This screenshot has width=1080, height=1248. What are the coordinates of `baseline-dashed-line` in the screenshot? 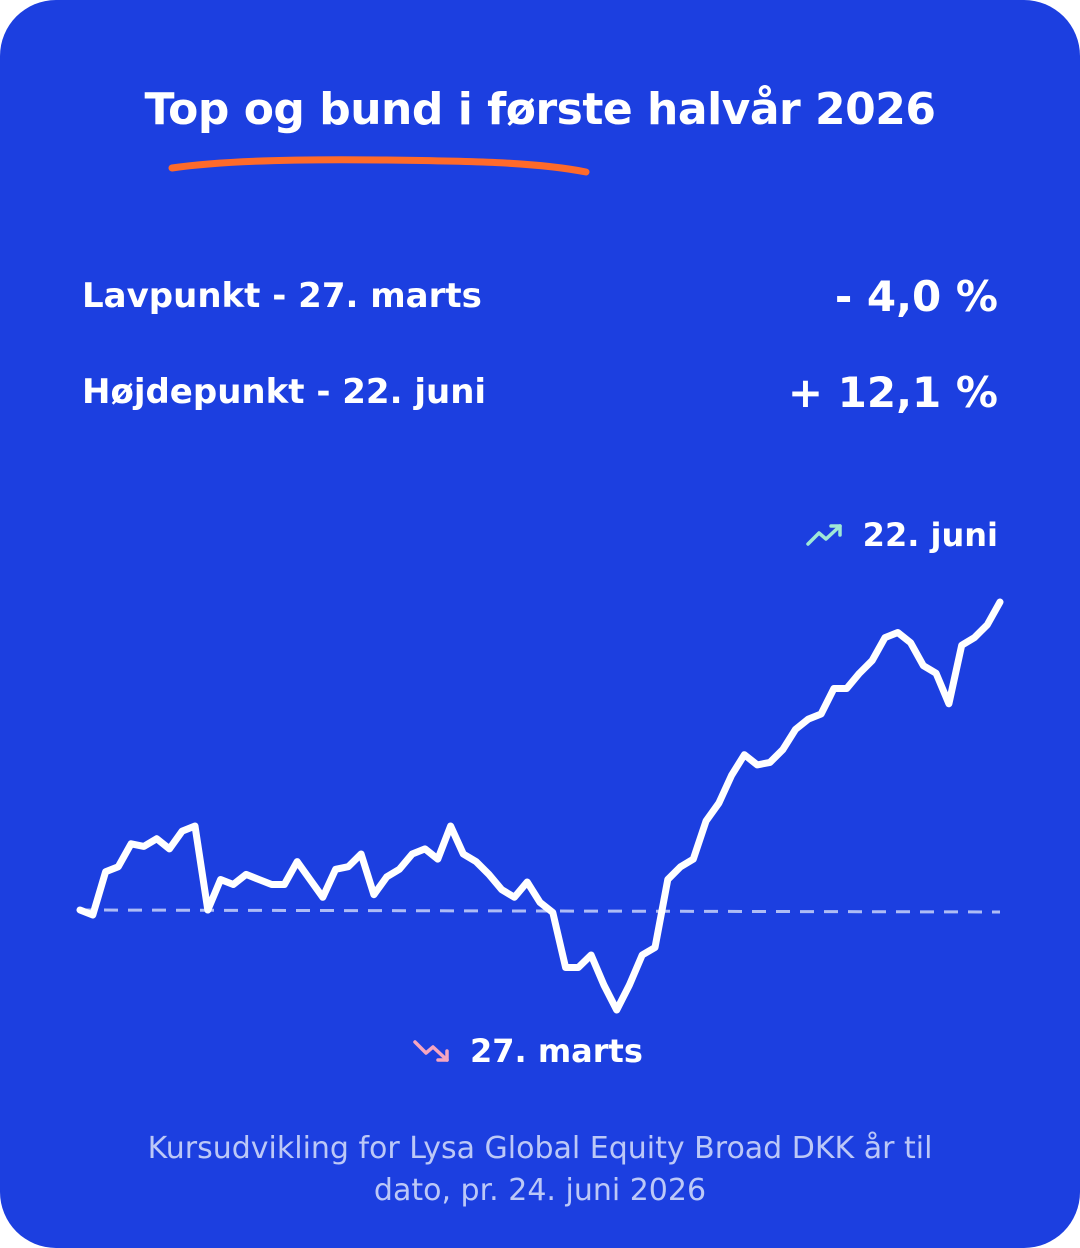 It's located at (540, 911).